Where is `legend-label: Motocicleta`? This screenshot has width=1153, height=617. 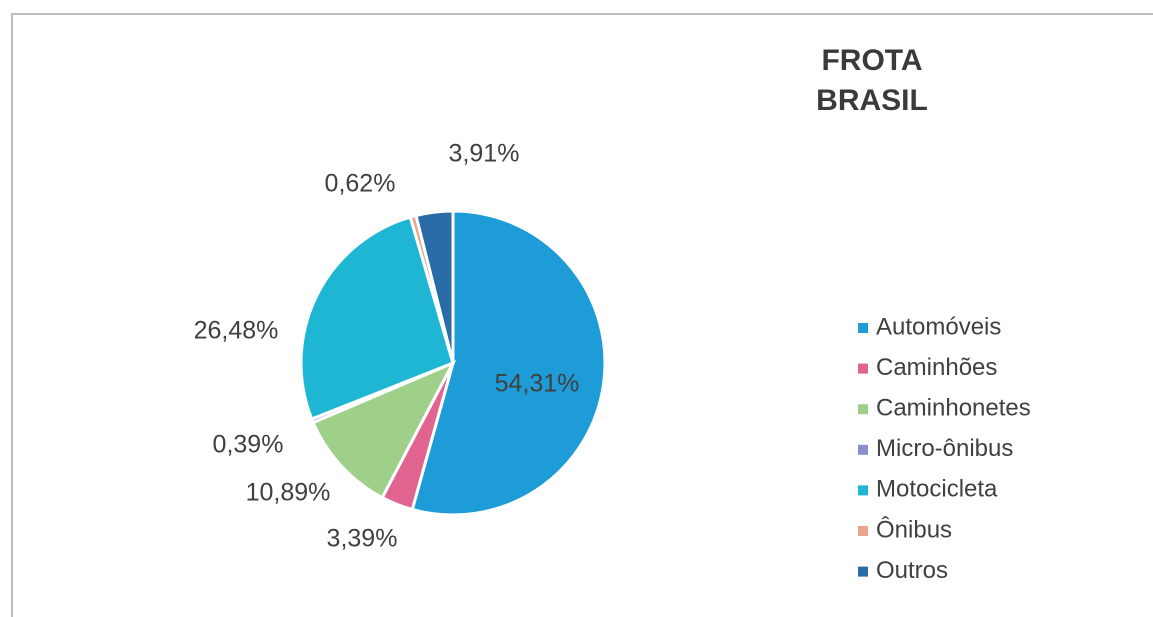 legend-label: Motocicleta is located at coordinates (937, 489).